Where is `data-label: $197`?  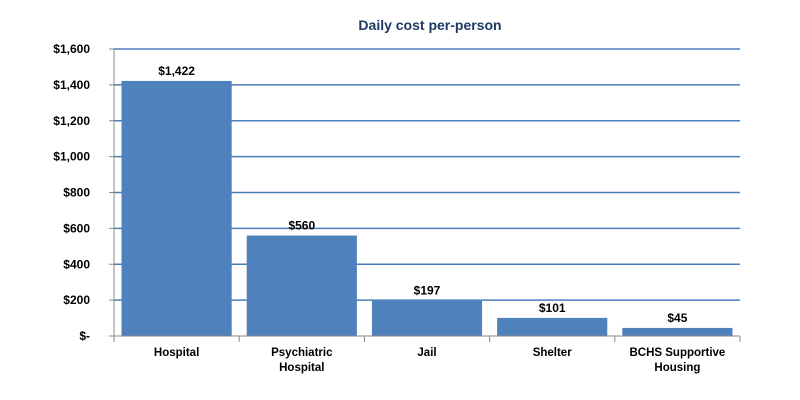 data-label: $197 is located at coordinates (427, 291).